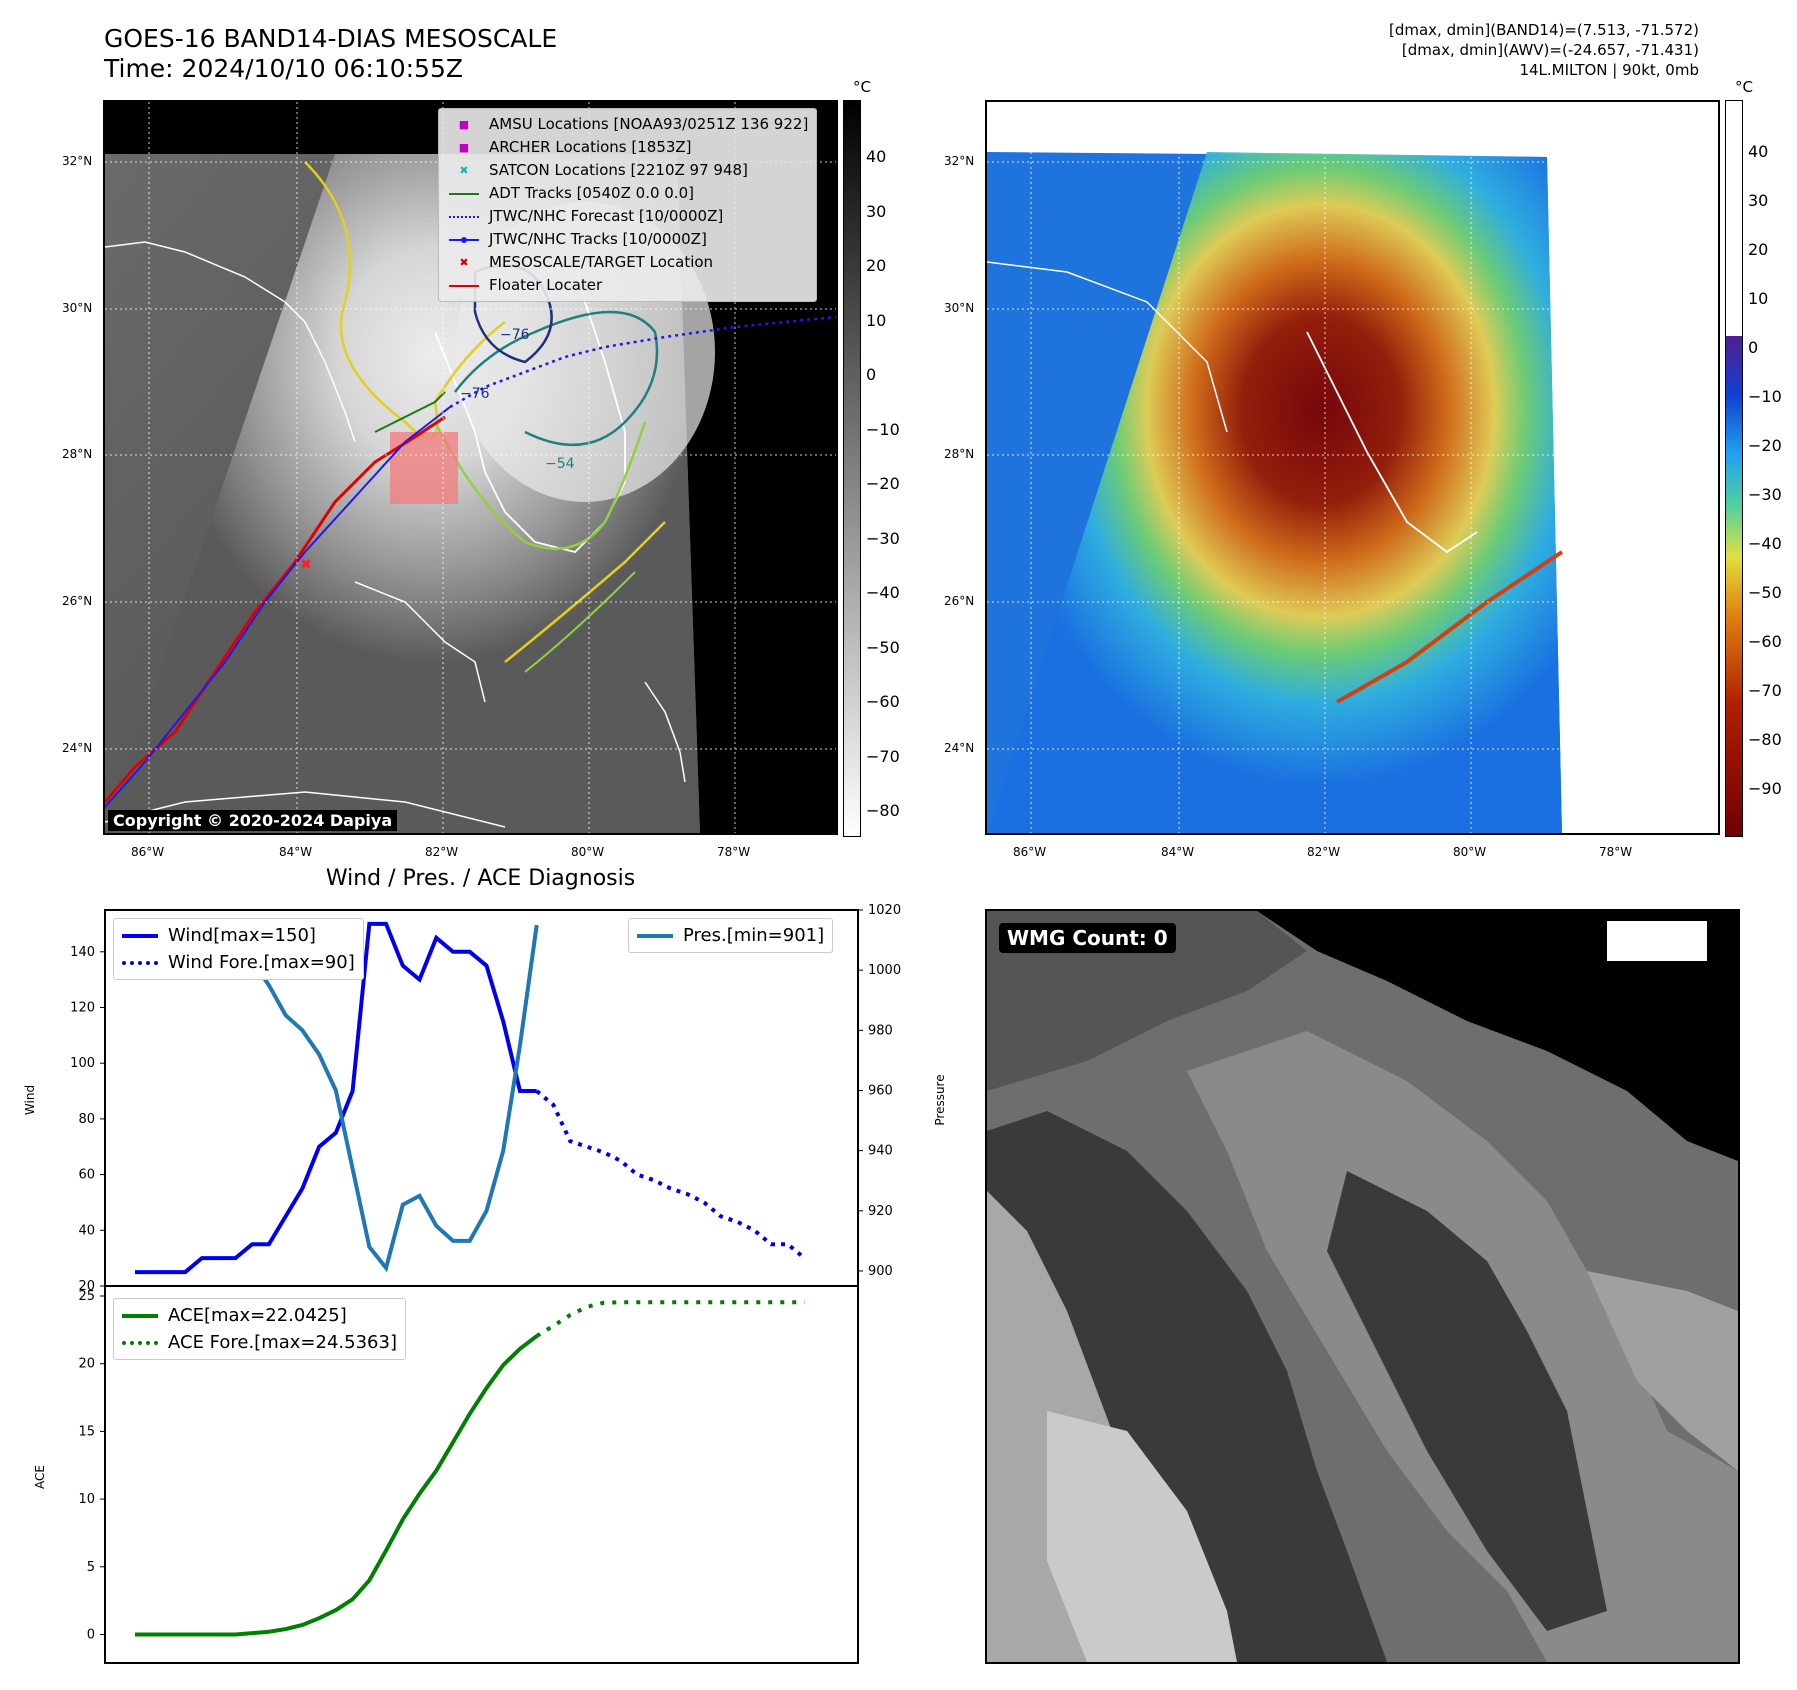  What do you see at coordinates (238, 935) in the screenshot?
I see `wind-legend-item: Wind[max=150]` at bounding box center [238, 935].